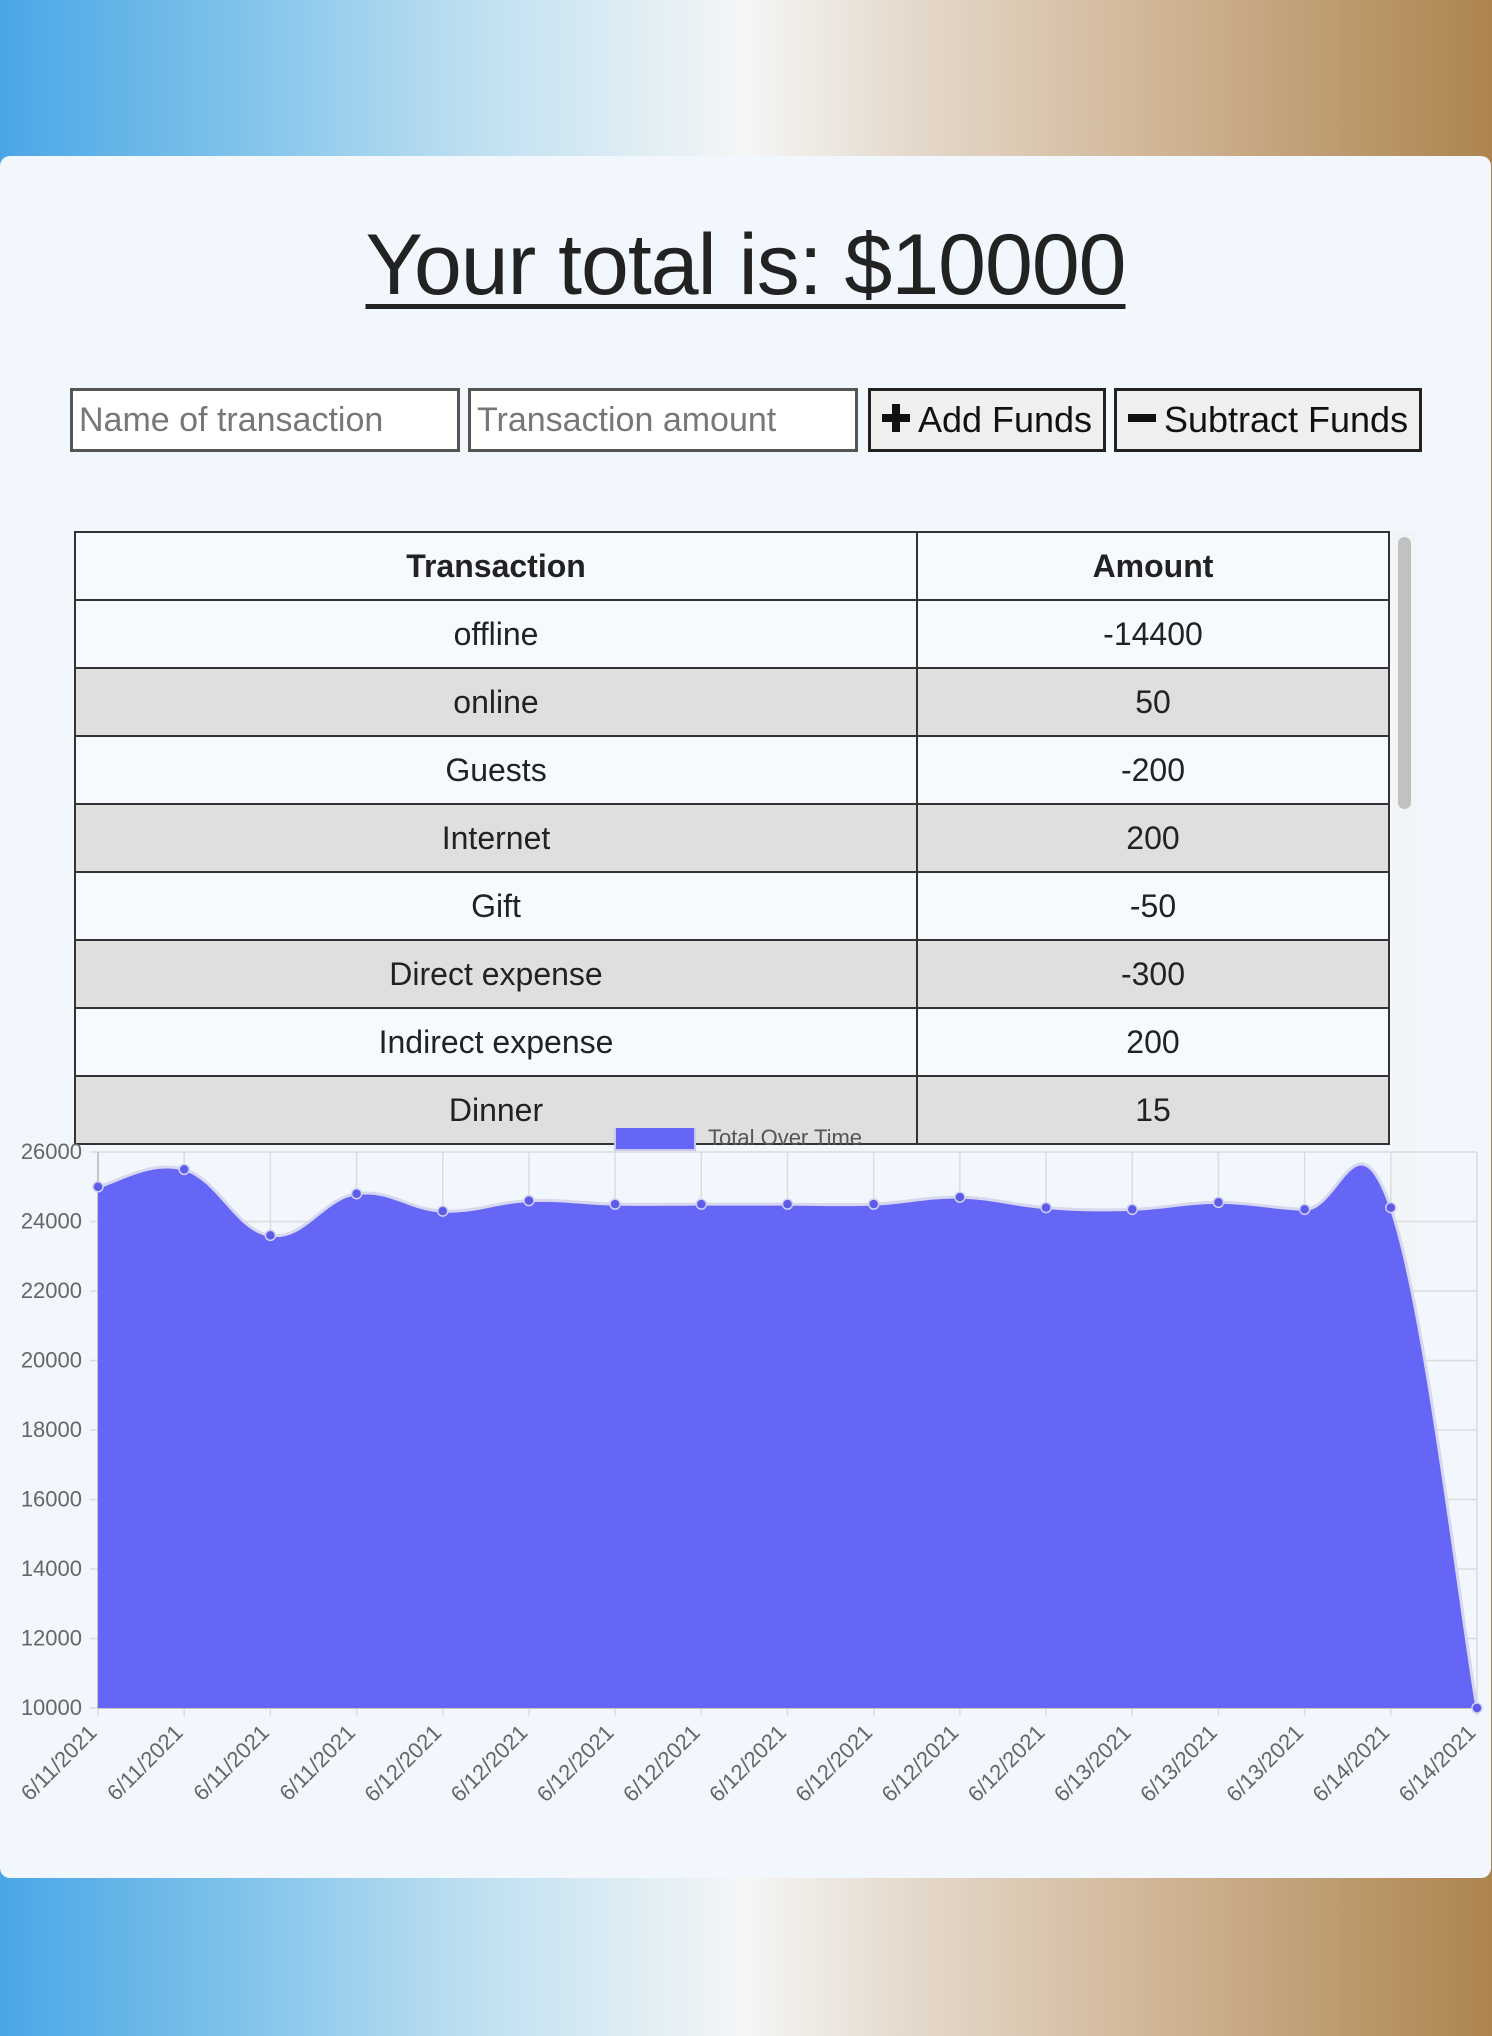 The width and height of the screenshot is (1492, 2036). What do you see at coordinates (496, 702) in the screenshot?
I see `transaction-name: online` at bounding box center [496, 702].